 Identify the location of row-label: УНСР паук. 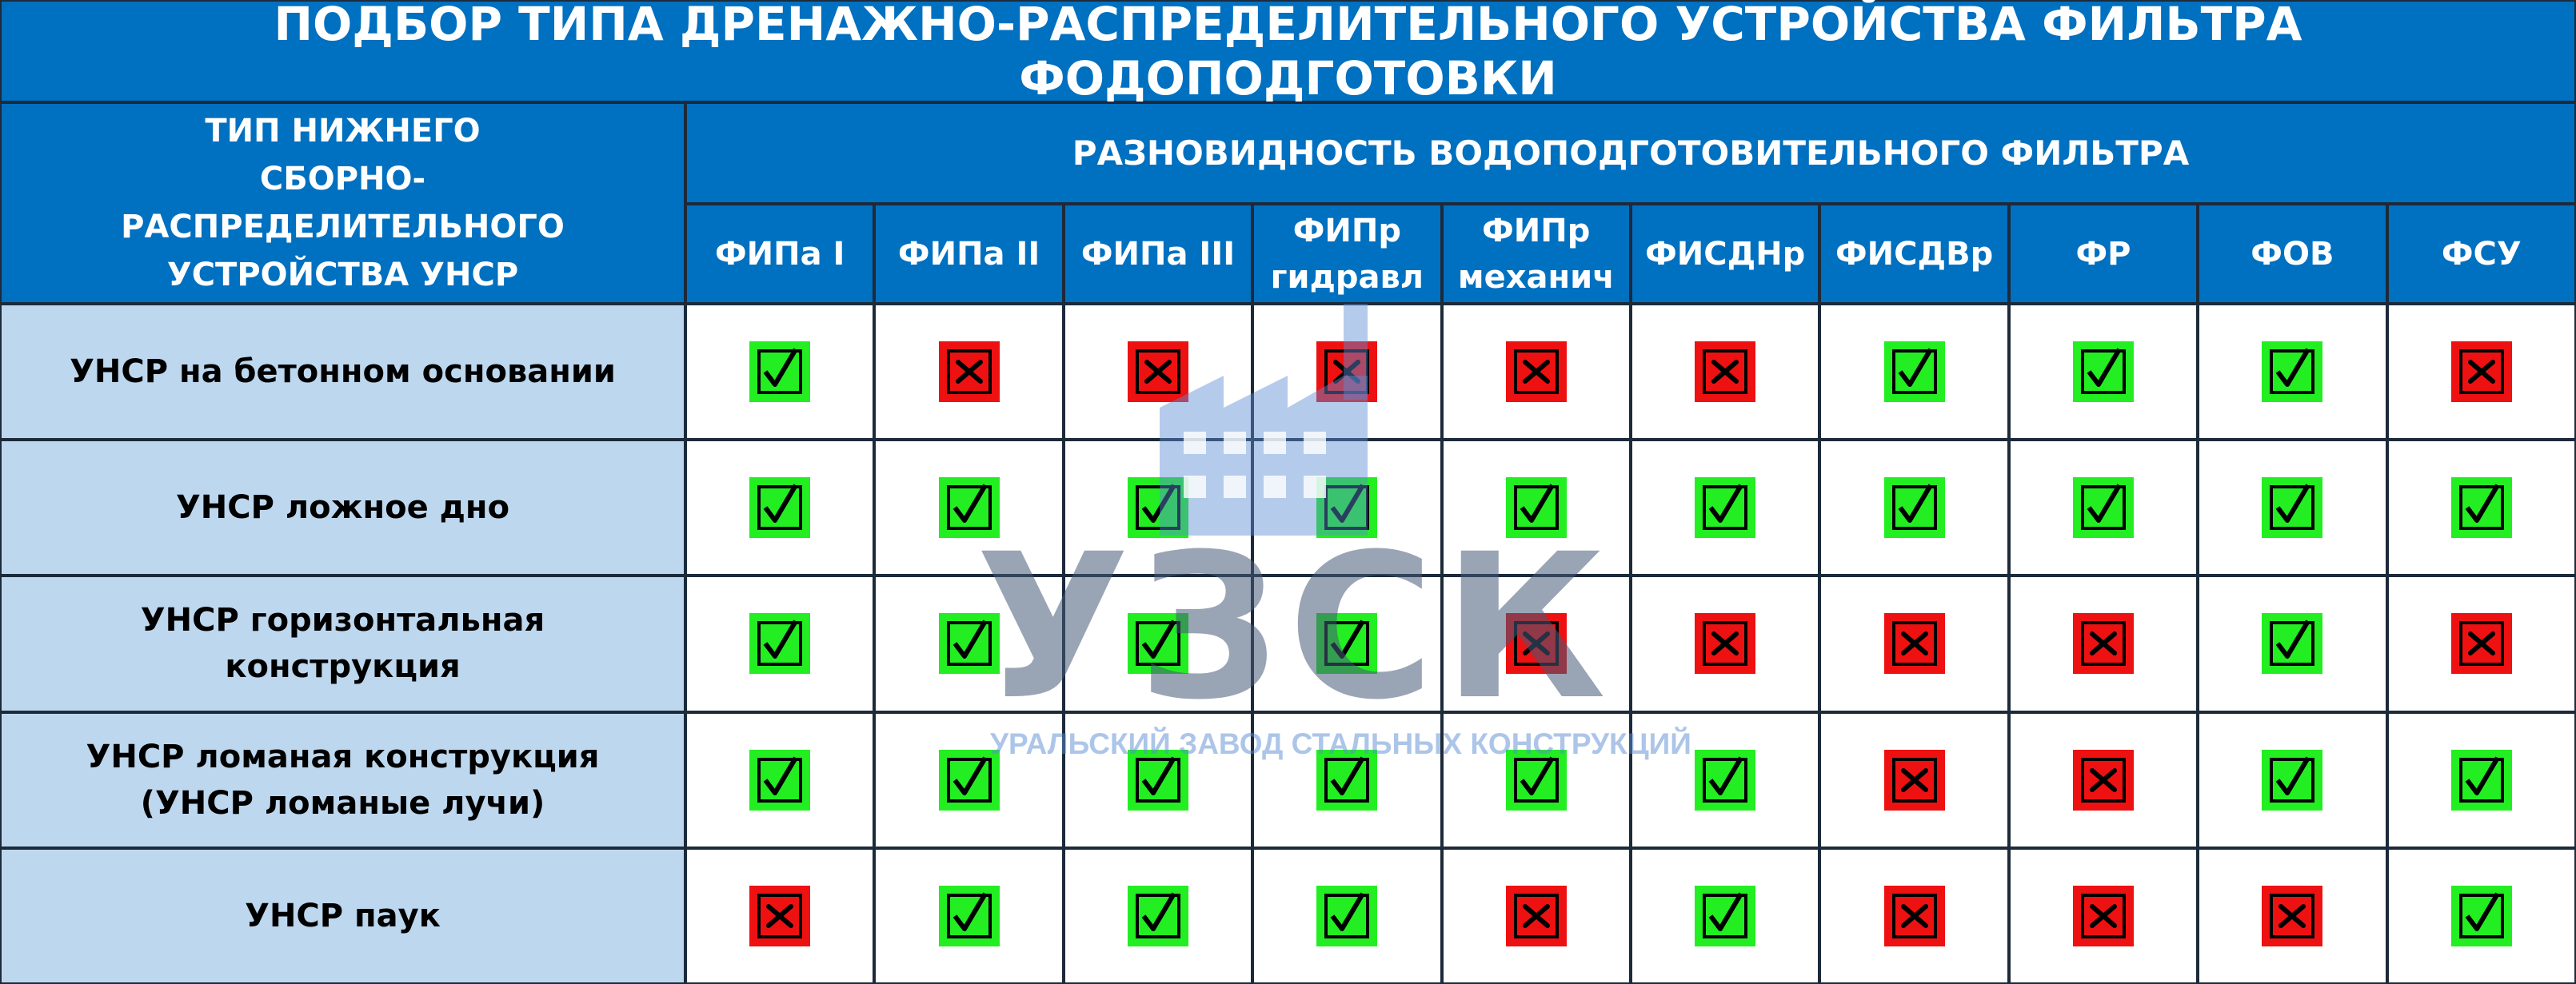
(343, 915).